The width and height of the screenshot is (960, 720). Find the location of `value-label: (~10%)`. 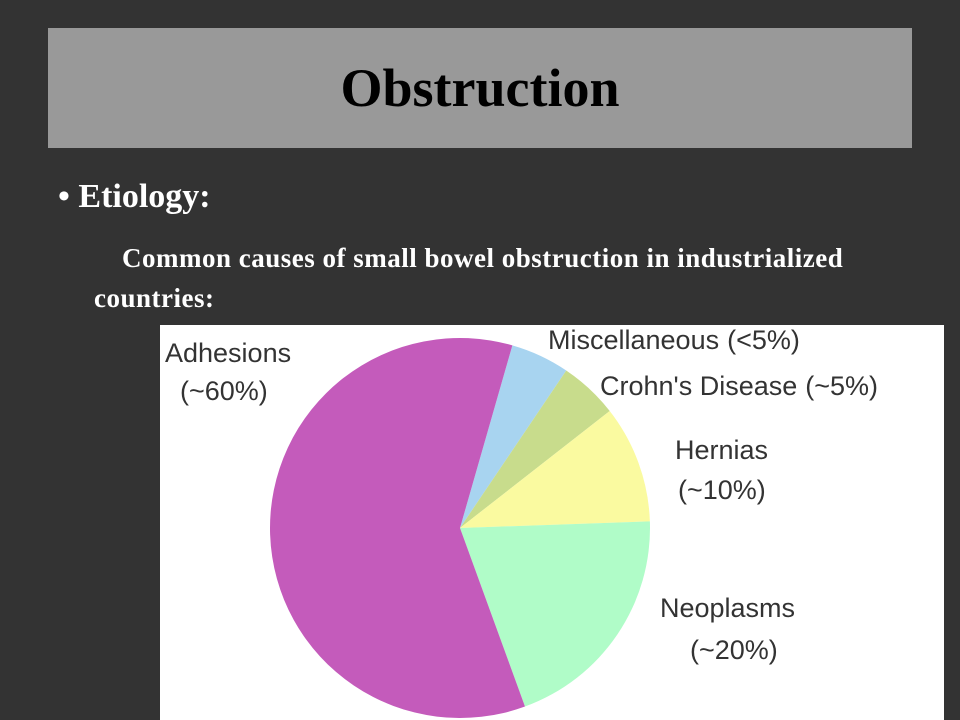

value-label: (~10%) is located at coordinates (722, 490).